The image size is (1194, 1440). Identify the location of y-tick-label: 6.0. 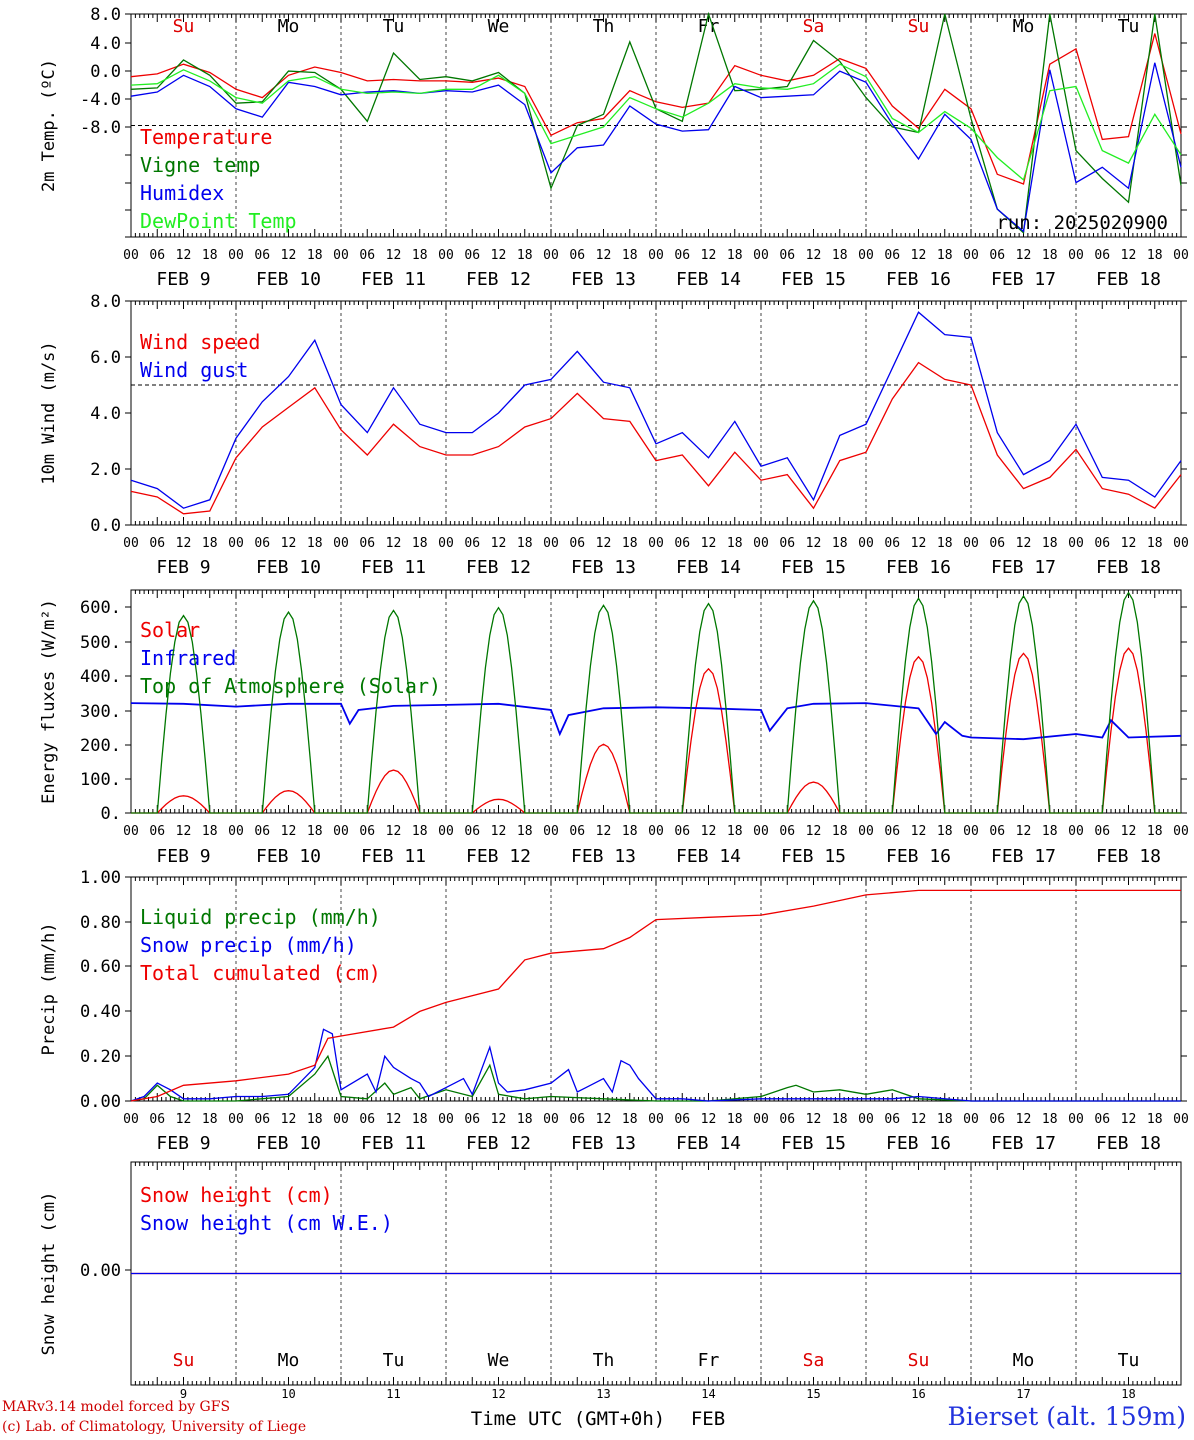
(105, 358).